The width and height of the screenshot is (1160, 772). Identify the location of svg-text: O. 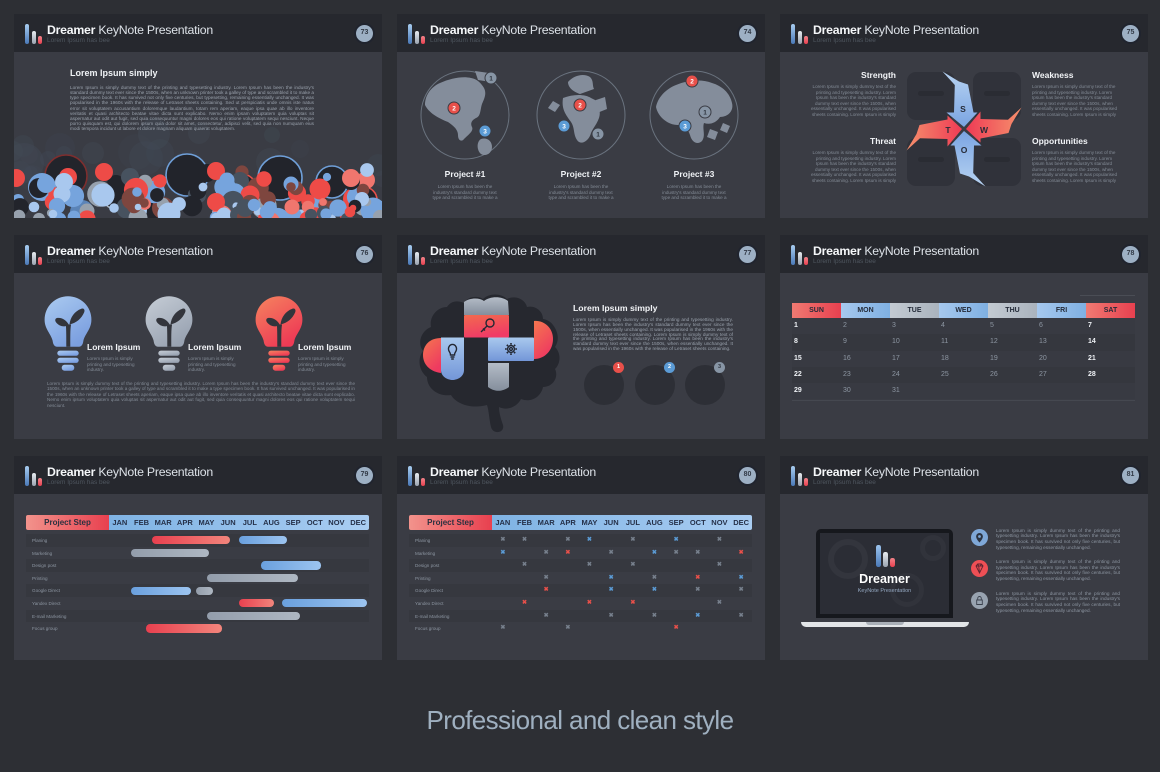
(964, 150).